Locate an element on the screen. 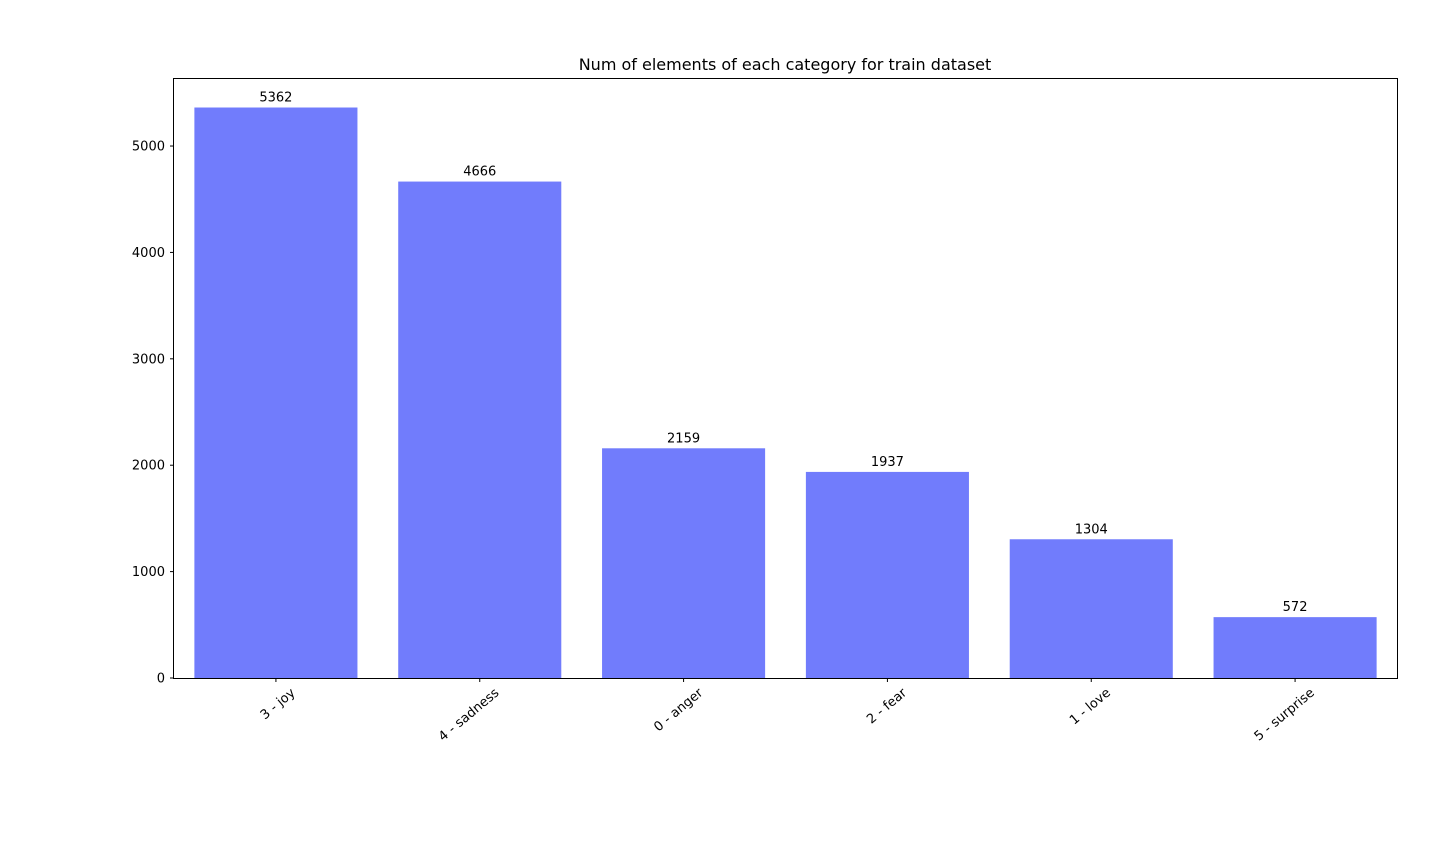 The width and height of the screenshot is (1440, 864). y-tick-label: 0 is located at coordinates (161, 679).